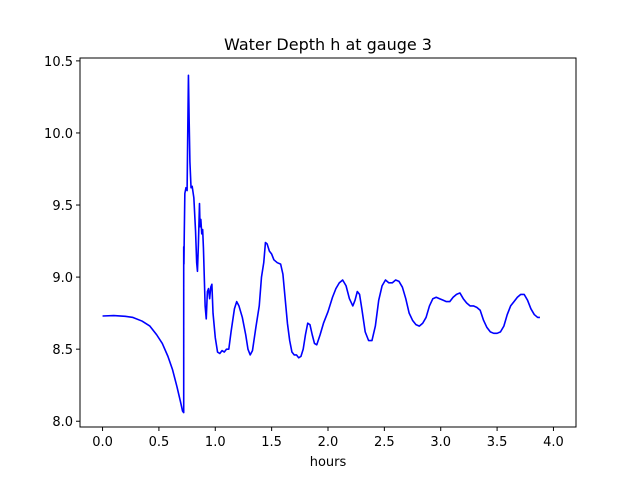  What do you see at coordinates (62, 242) in the screenshot?
I see `y-axis-ticks: 8.0 8.5 9.0 9.5 10.0 10.5` at bounding box center [62, 242].